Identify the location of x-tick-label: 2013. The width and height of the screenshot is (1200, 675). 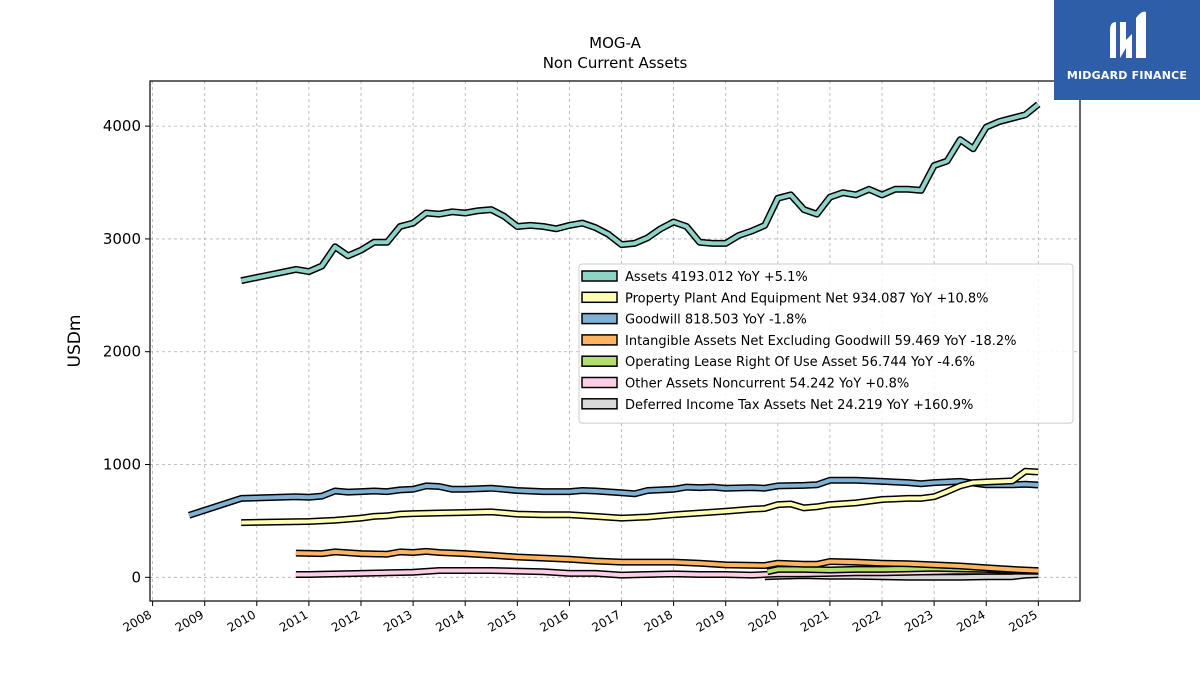
(397, 620).